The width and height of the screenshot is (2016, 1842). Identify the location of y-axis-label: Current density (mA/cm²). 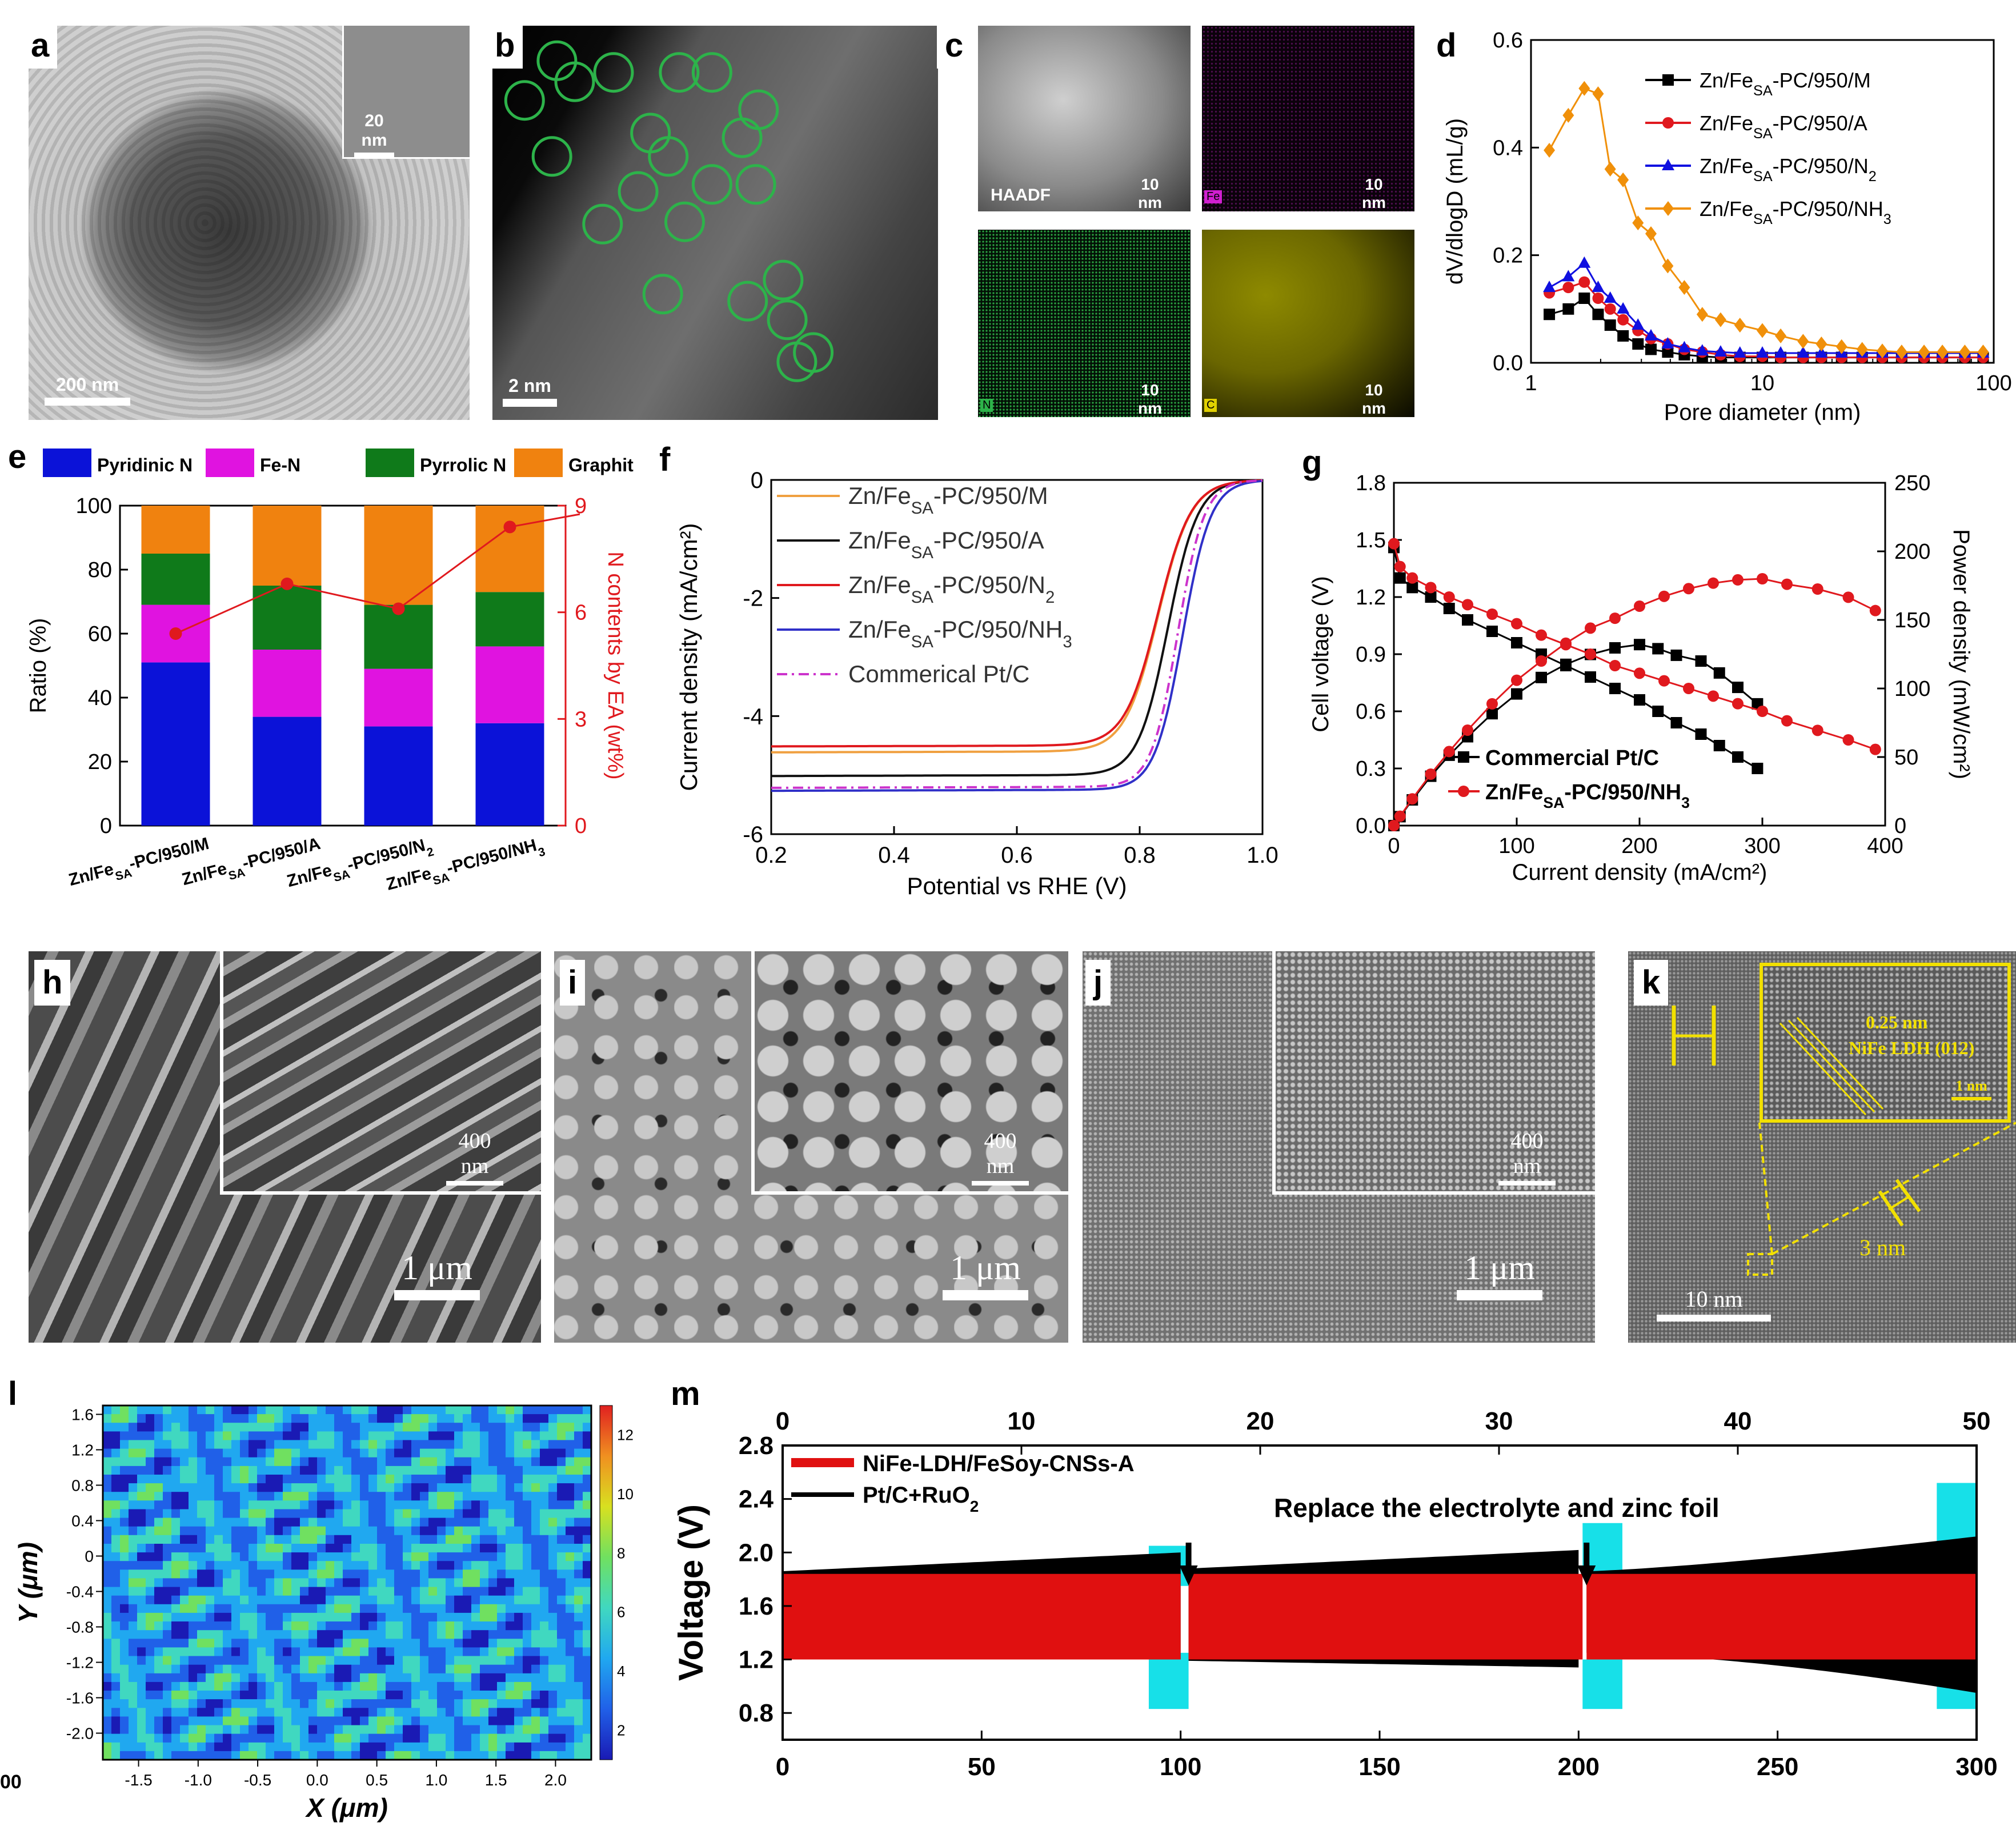
(688, 657).